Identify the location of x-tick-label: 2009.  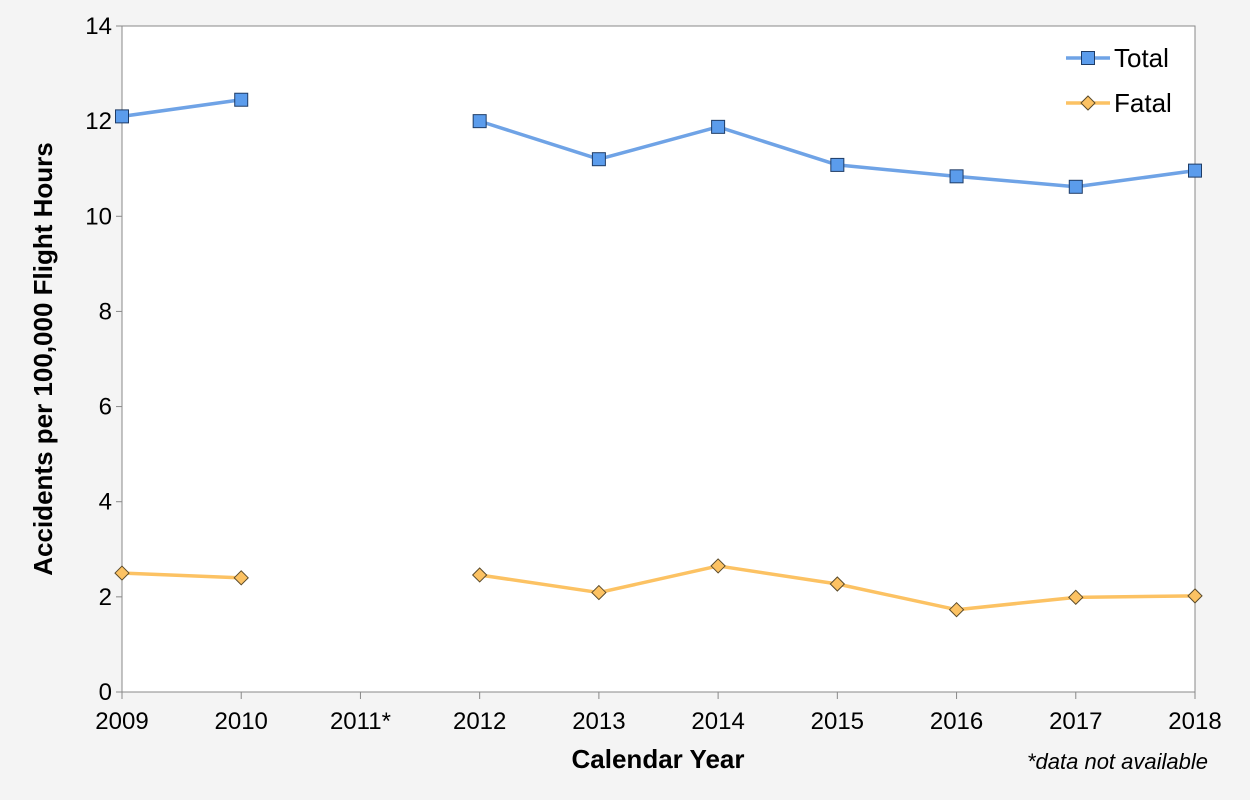
(121, 721).